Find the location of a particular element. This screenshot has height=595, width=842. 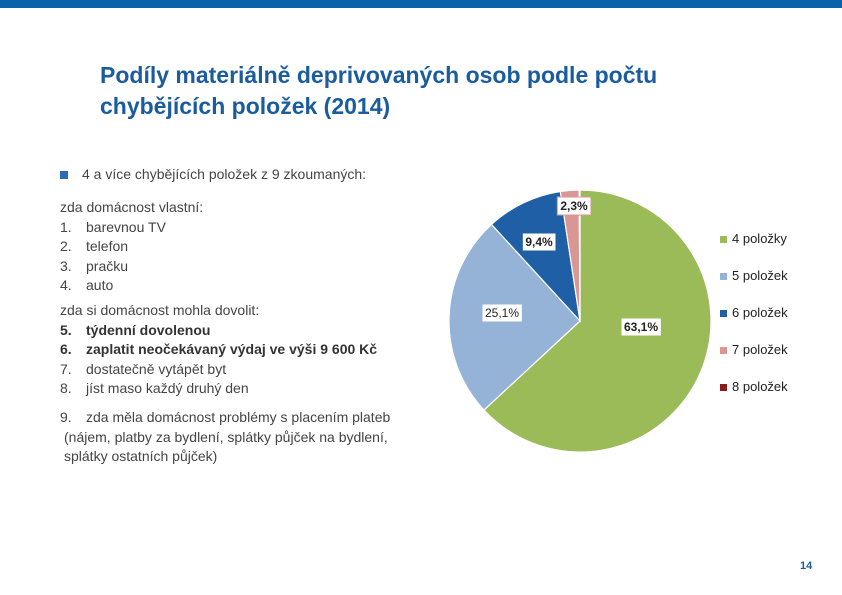

top-accent-bar is located at coordinates (421, 4).